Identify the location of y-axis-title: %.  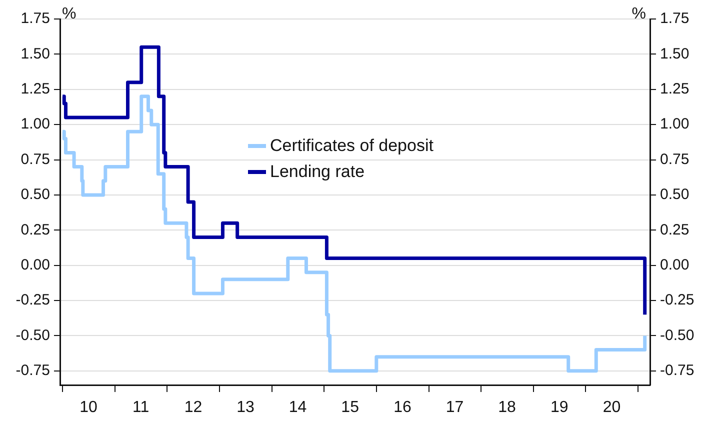
(69, 13).